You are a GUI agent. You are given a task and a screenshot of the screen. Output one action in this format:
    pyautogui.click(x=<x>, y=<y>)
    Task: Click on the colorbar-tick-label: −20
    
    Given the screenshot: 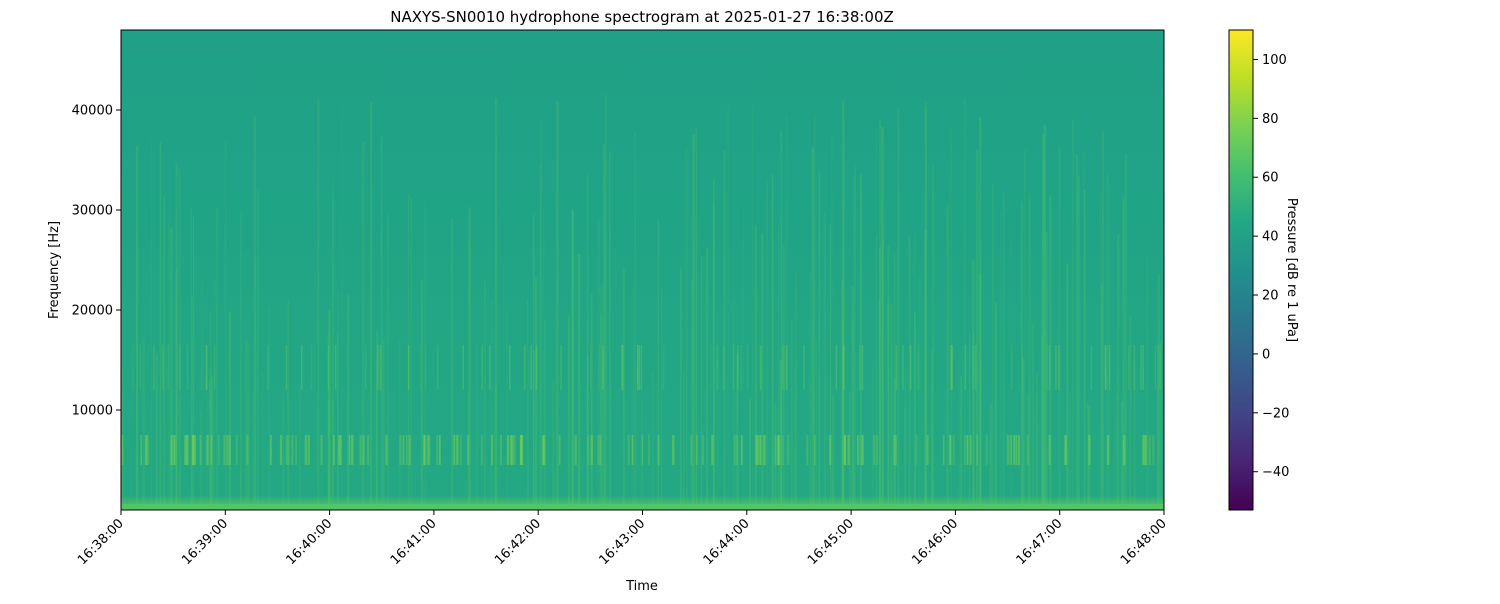 What is the action you would take?
    pyautogui.click(x=1275, y=413)
    